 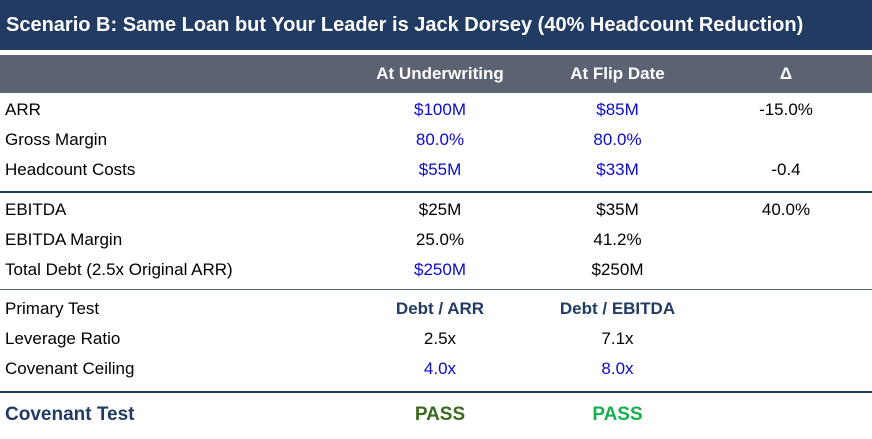 I want to click on cell-delta: -15.0%, so click(x=786, y=109).